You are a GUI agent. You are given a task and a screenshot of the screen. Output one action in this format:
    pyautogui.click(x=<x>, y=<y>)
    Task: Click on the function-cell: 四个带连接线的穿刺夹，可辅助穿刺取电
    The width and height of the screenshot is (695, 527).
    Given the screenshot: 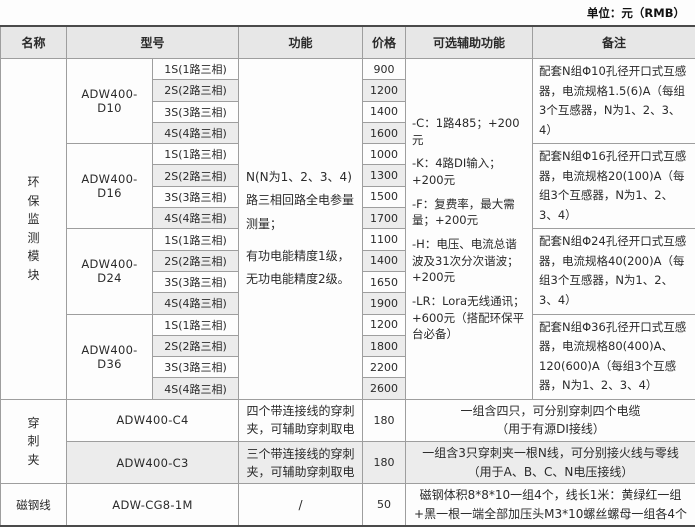 What is the action you would take?
    pyautogui.click(x=301, y=420)
    